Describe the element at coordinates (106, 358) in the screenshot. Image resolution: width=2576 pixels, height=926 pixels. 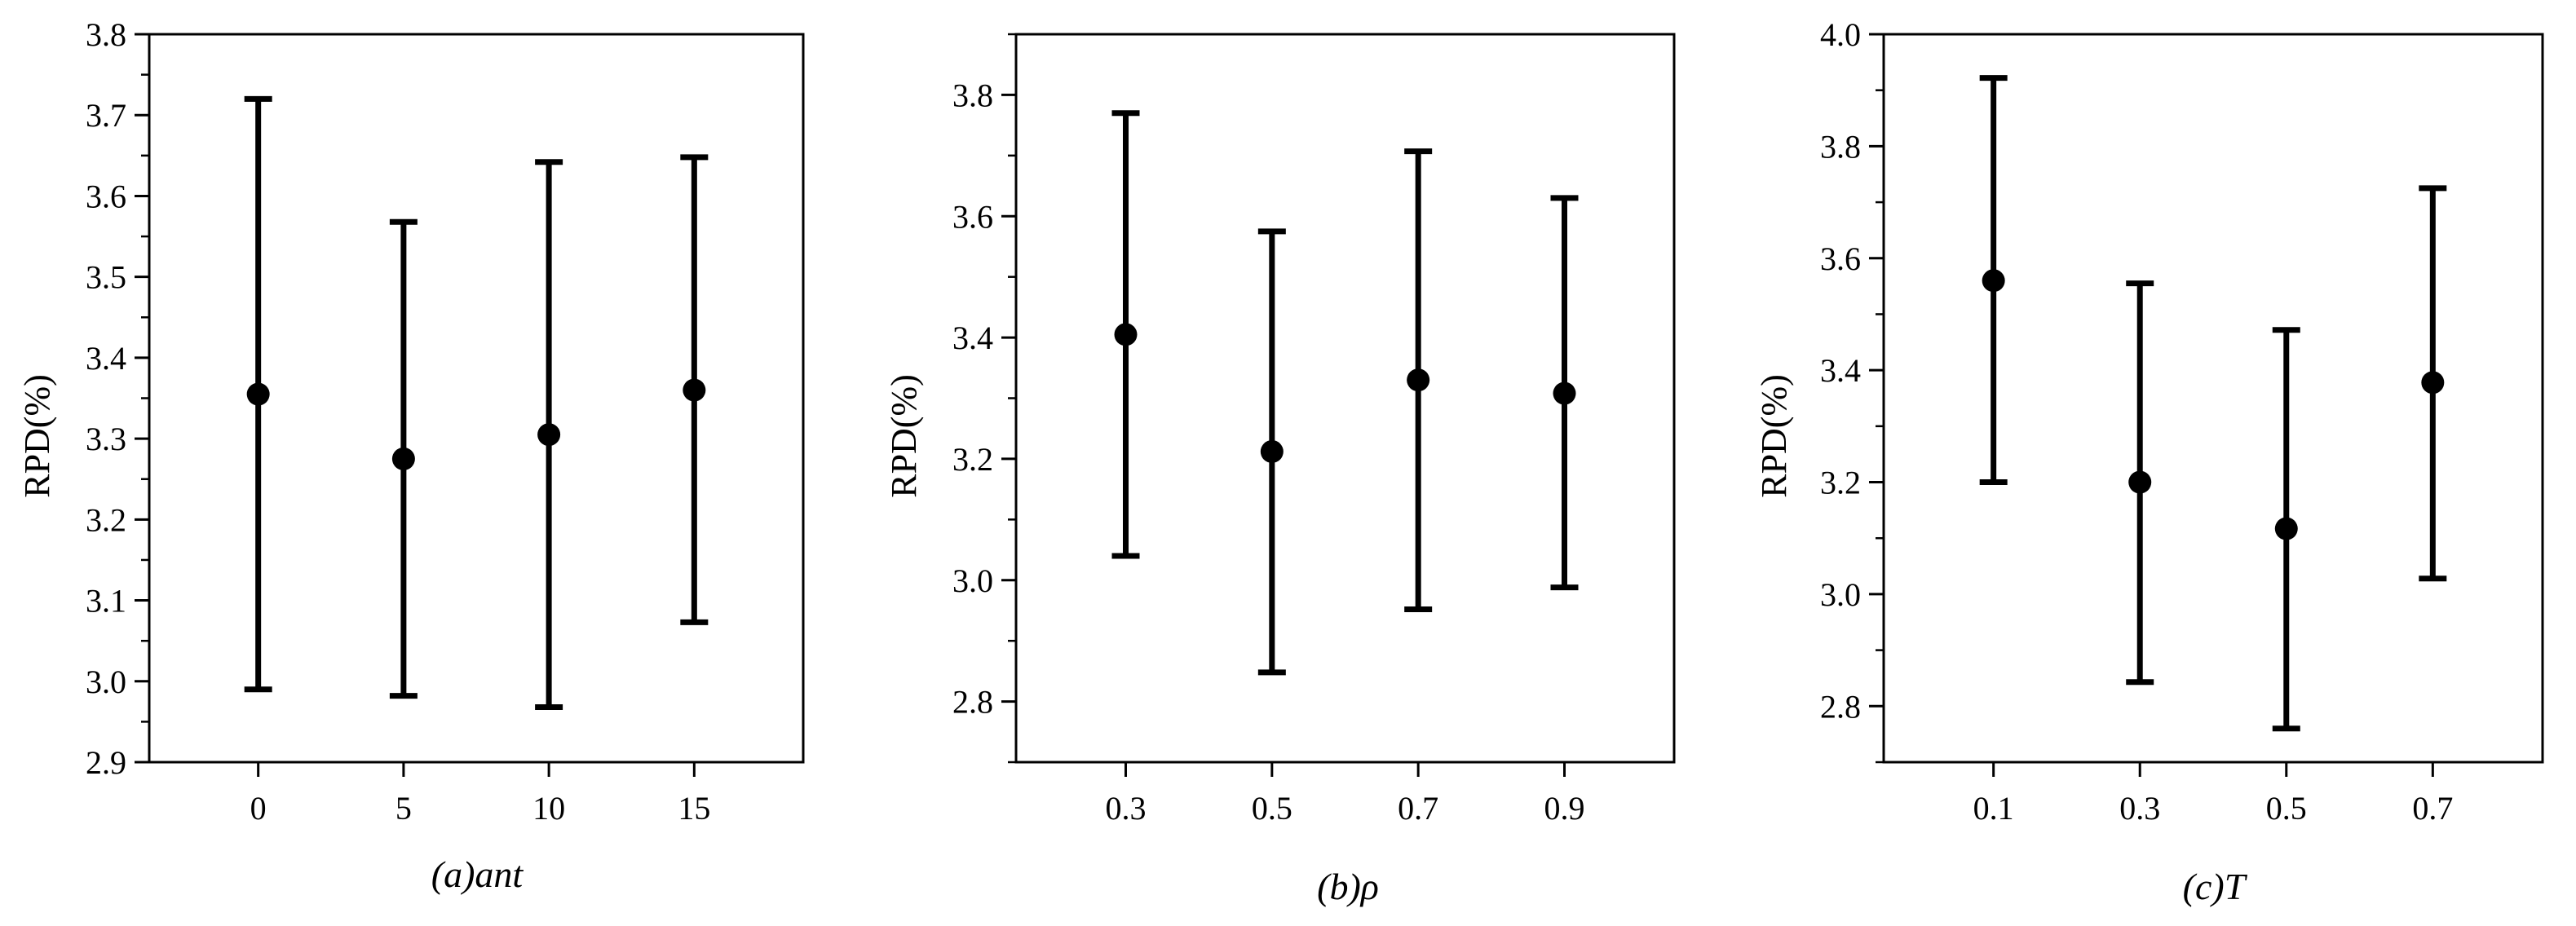
I see `panel-a-ytick-label: 3.4` at that location.